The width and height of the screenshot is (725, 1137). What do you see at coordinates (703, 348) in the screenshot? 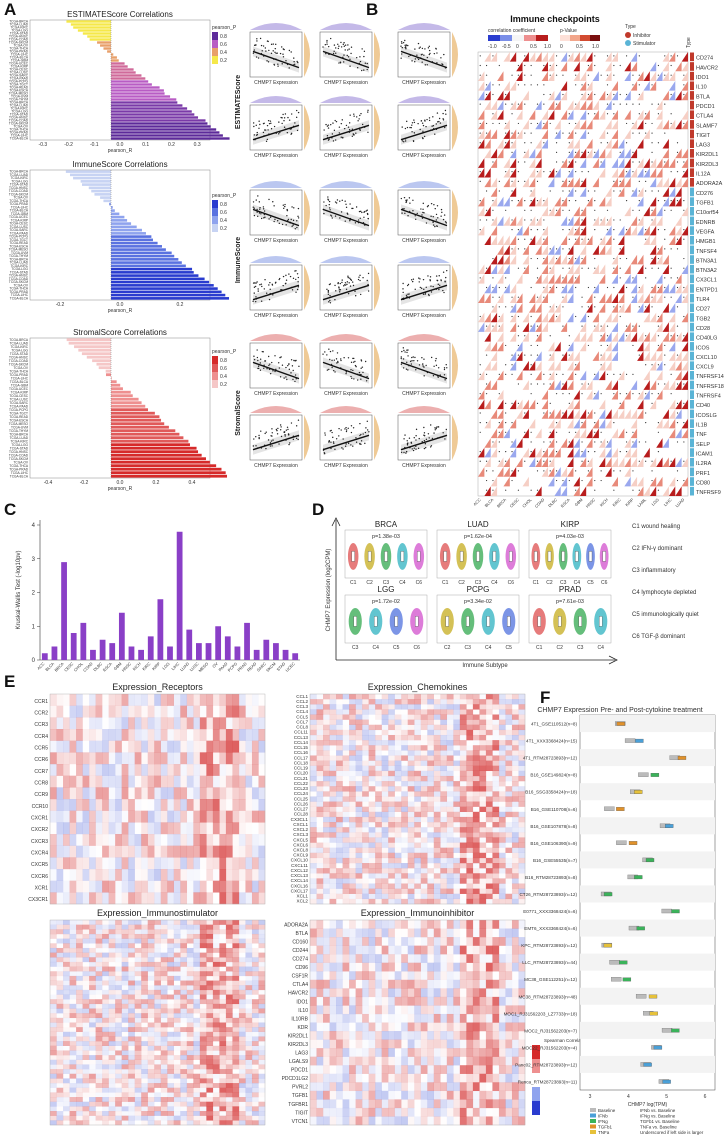
I see `gene-label: ICOS` at bounding box center [703, 348].